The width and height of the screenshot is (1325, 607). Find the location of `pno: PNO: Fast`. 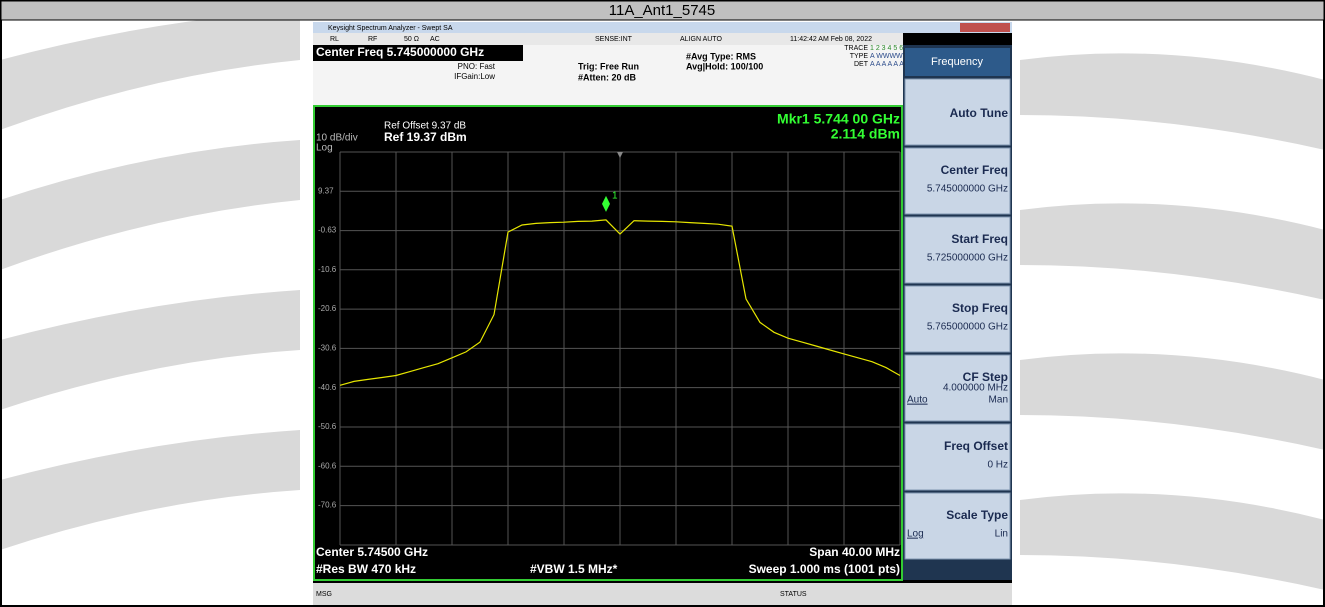

pno: PNO: Fast is located at coordinates (477, 66).